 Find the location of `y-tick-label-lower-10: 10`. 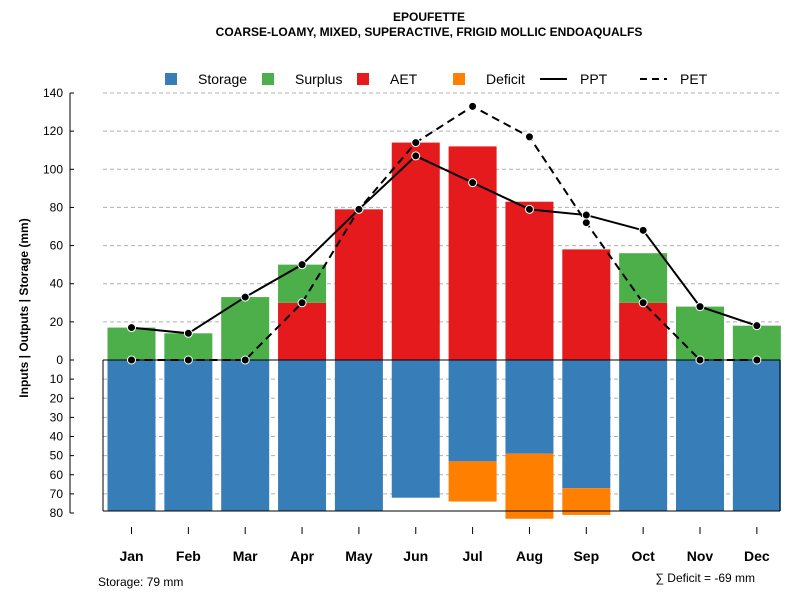

y-tick-label-lower-10: 10 is located at coordinates (57, 379).